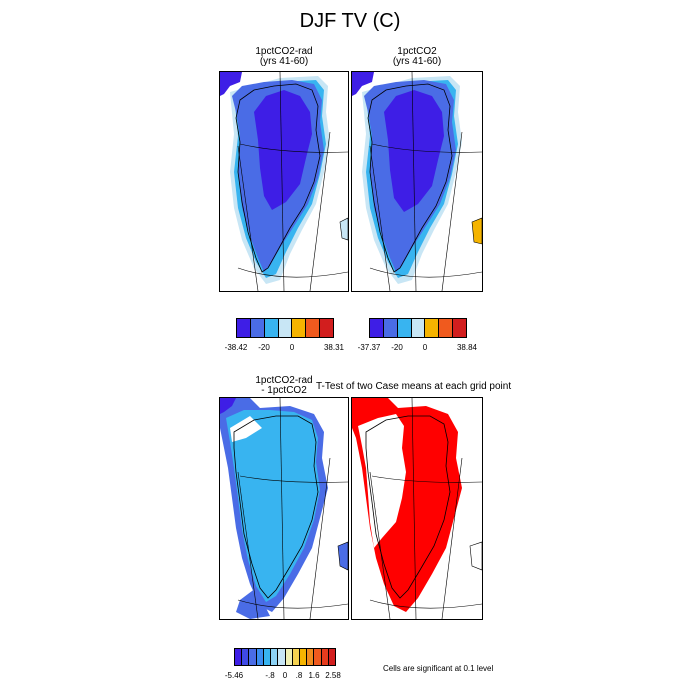  I want to click on panel-3-title: 1pctCO2-rad - 1pctCO2, so click(284, 386).